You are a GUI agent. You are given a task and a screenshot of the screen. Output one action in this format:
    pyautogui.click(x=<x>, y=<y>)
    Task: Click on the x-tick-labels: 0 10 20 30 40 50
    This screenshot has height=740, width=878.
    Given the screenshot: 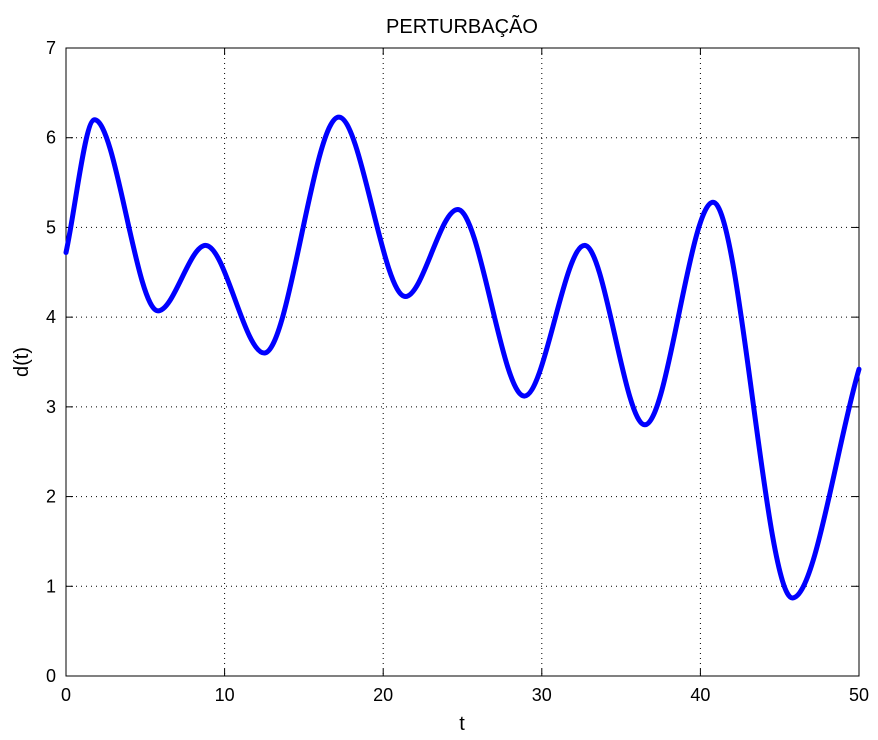 What is the action you would take?
    pyautogui.click(x=465, y=695)
    